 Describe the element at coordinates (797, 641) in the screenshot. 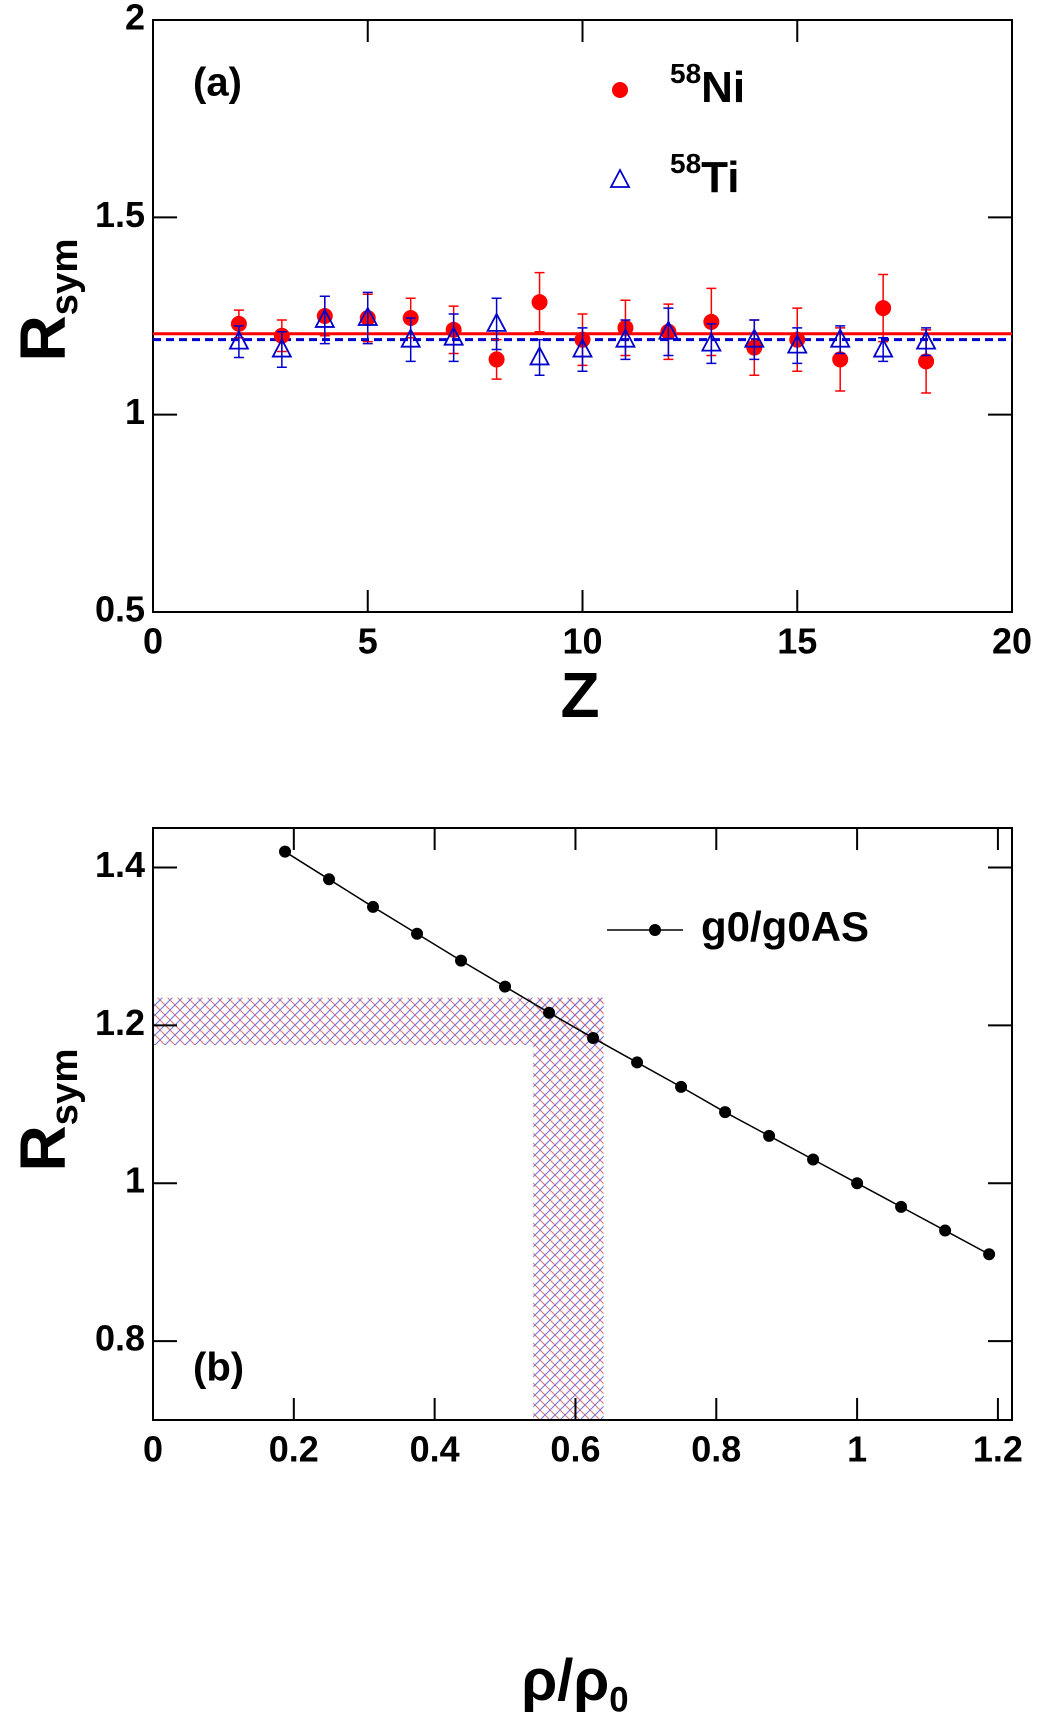

I see `x-tick-label: 15` at that location.